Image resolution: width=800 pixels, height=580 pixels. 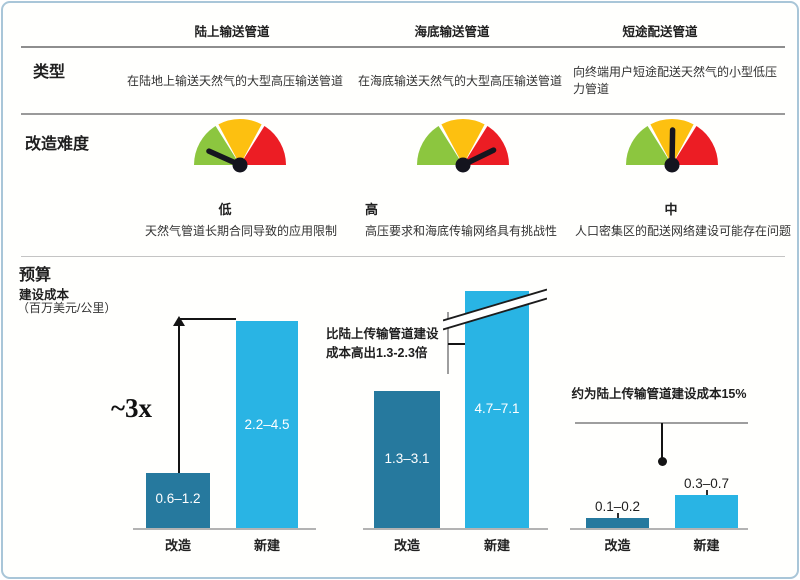 I want to click on chart2-bar-retrofit-value: 1.3–3.1, so click(x=407, y=458).